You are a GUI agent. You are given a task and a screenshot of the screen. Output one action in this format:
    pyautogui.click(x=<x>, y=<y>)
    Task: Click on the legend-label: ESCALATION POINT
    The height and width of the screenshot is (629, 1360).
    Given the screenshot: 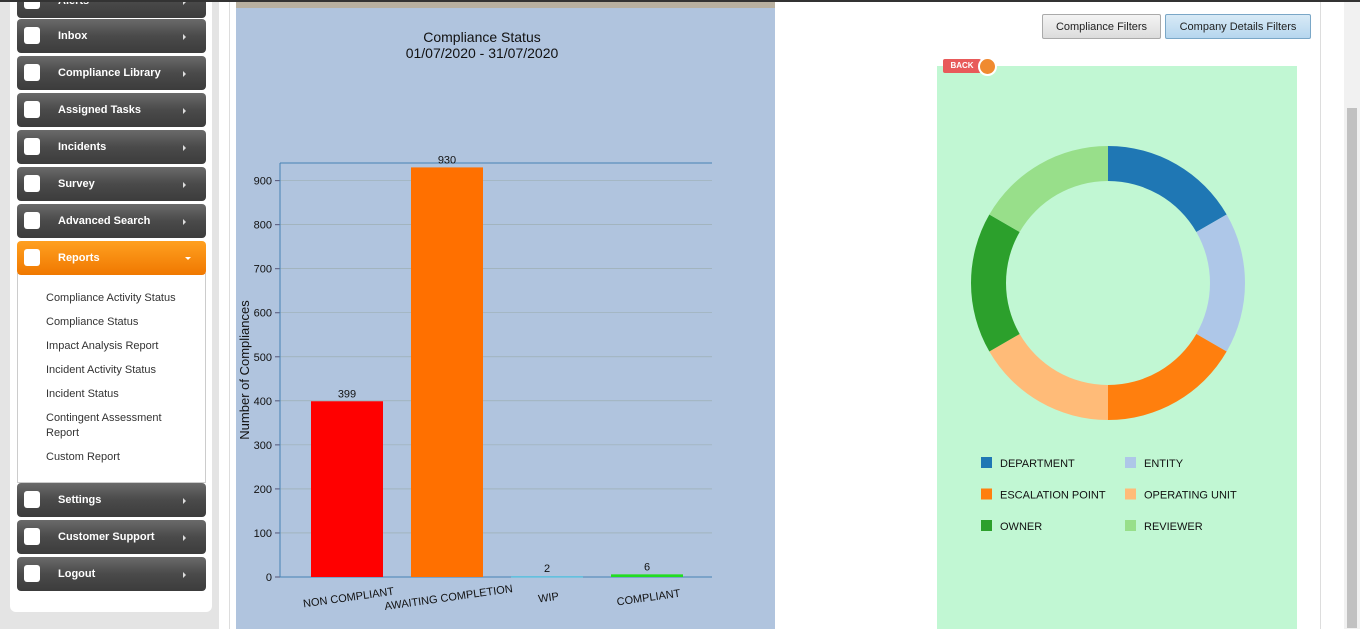 What is the action you would take?
    pyautogui.click(x=1053, y=496)
    